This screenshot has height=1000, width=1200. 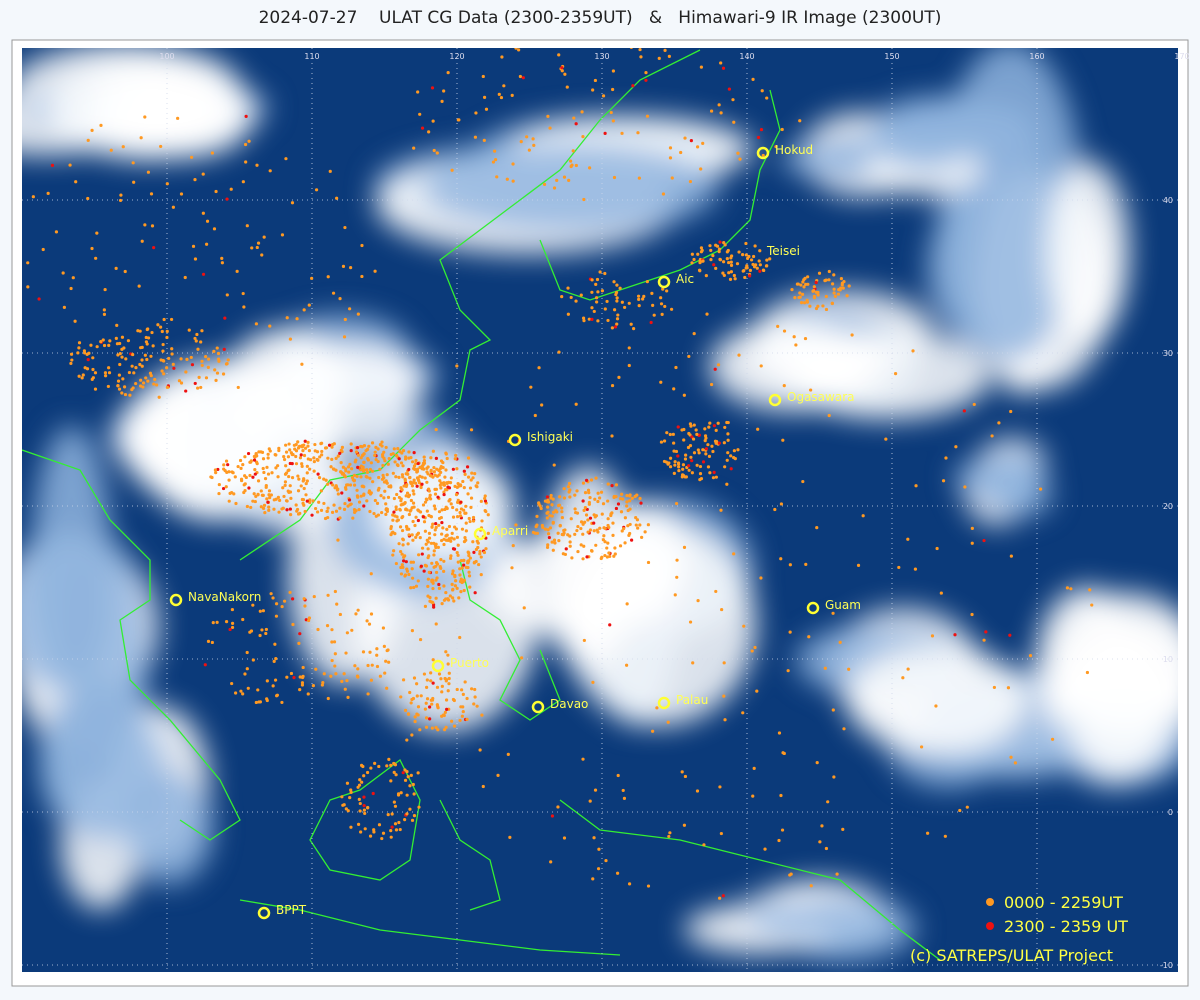 I want to click on station-label: Ishigaki, so click(x=550, y=437).